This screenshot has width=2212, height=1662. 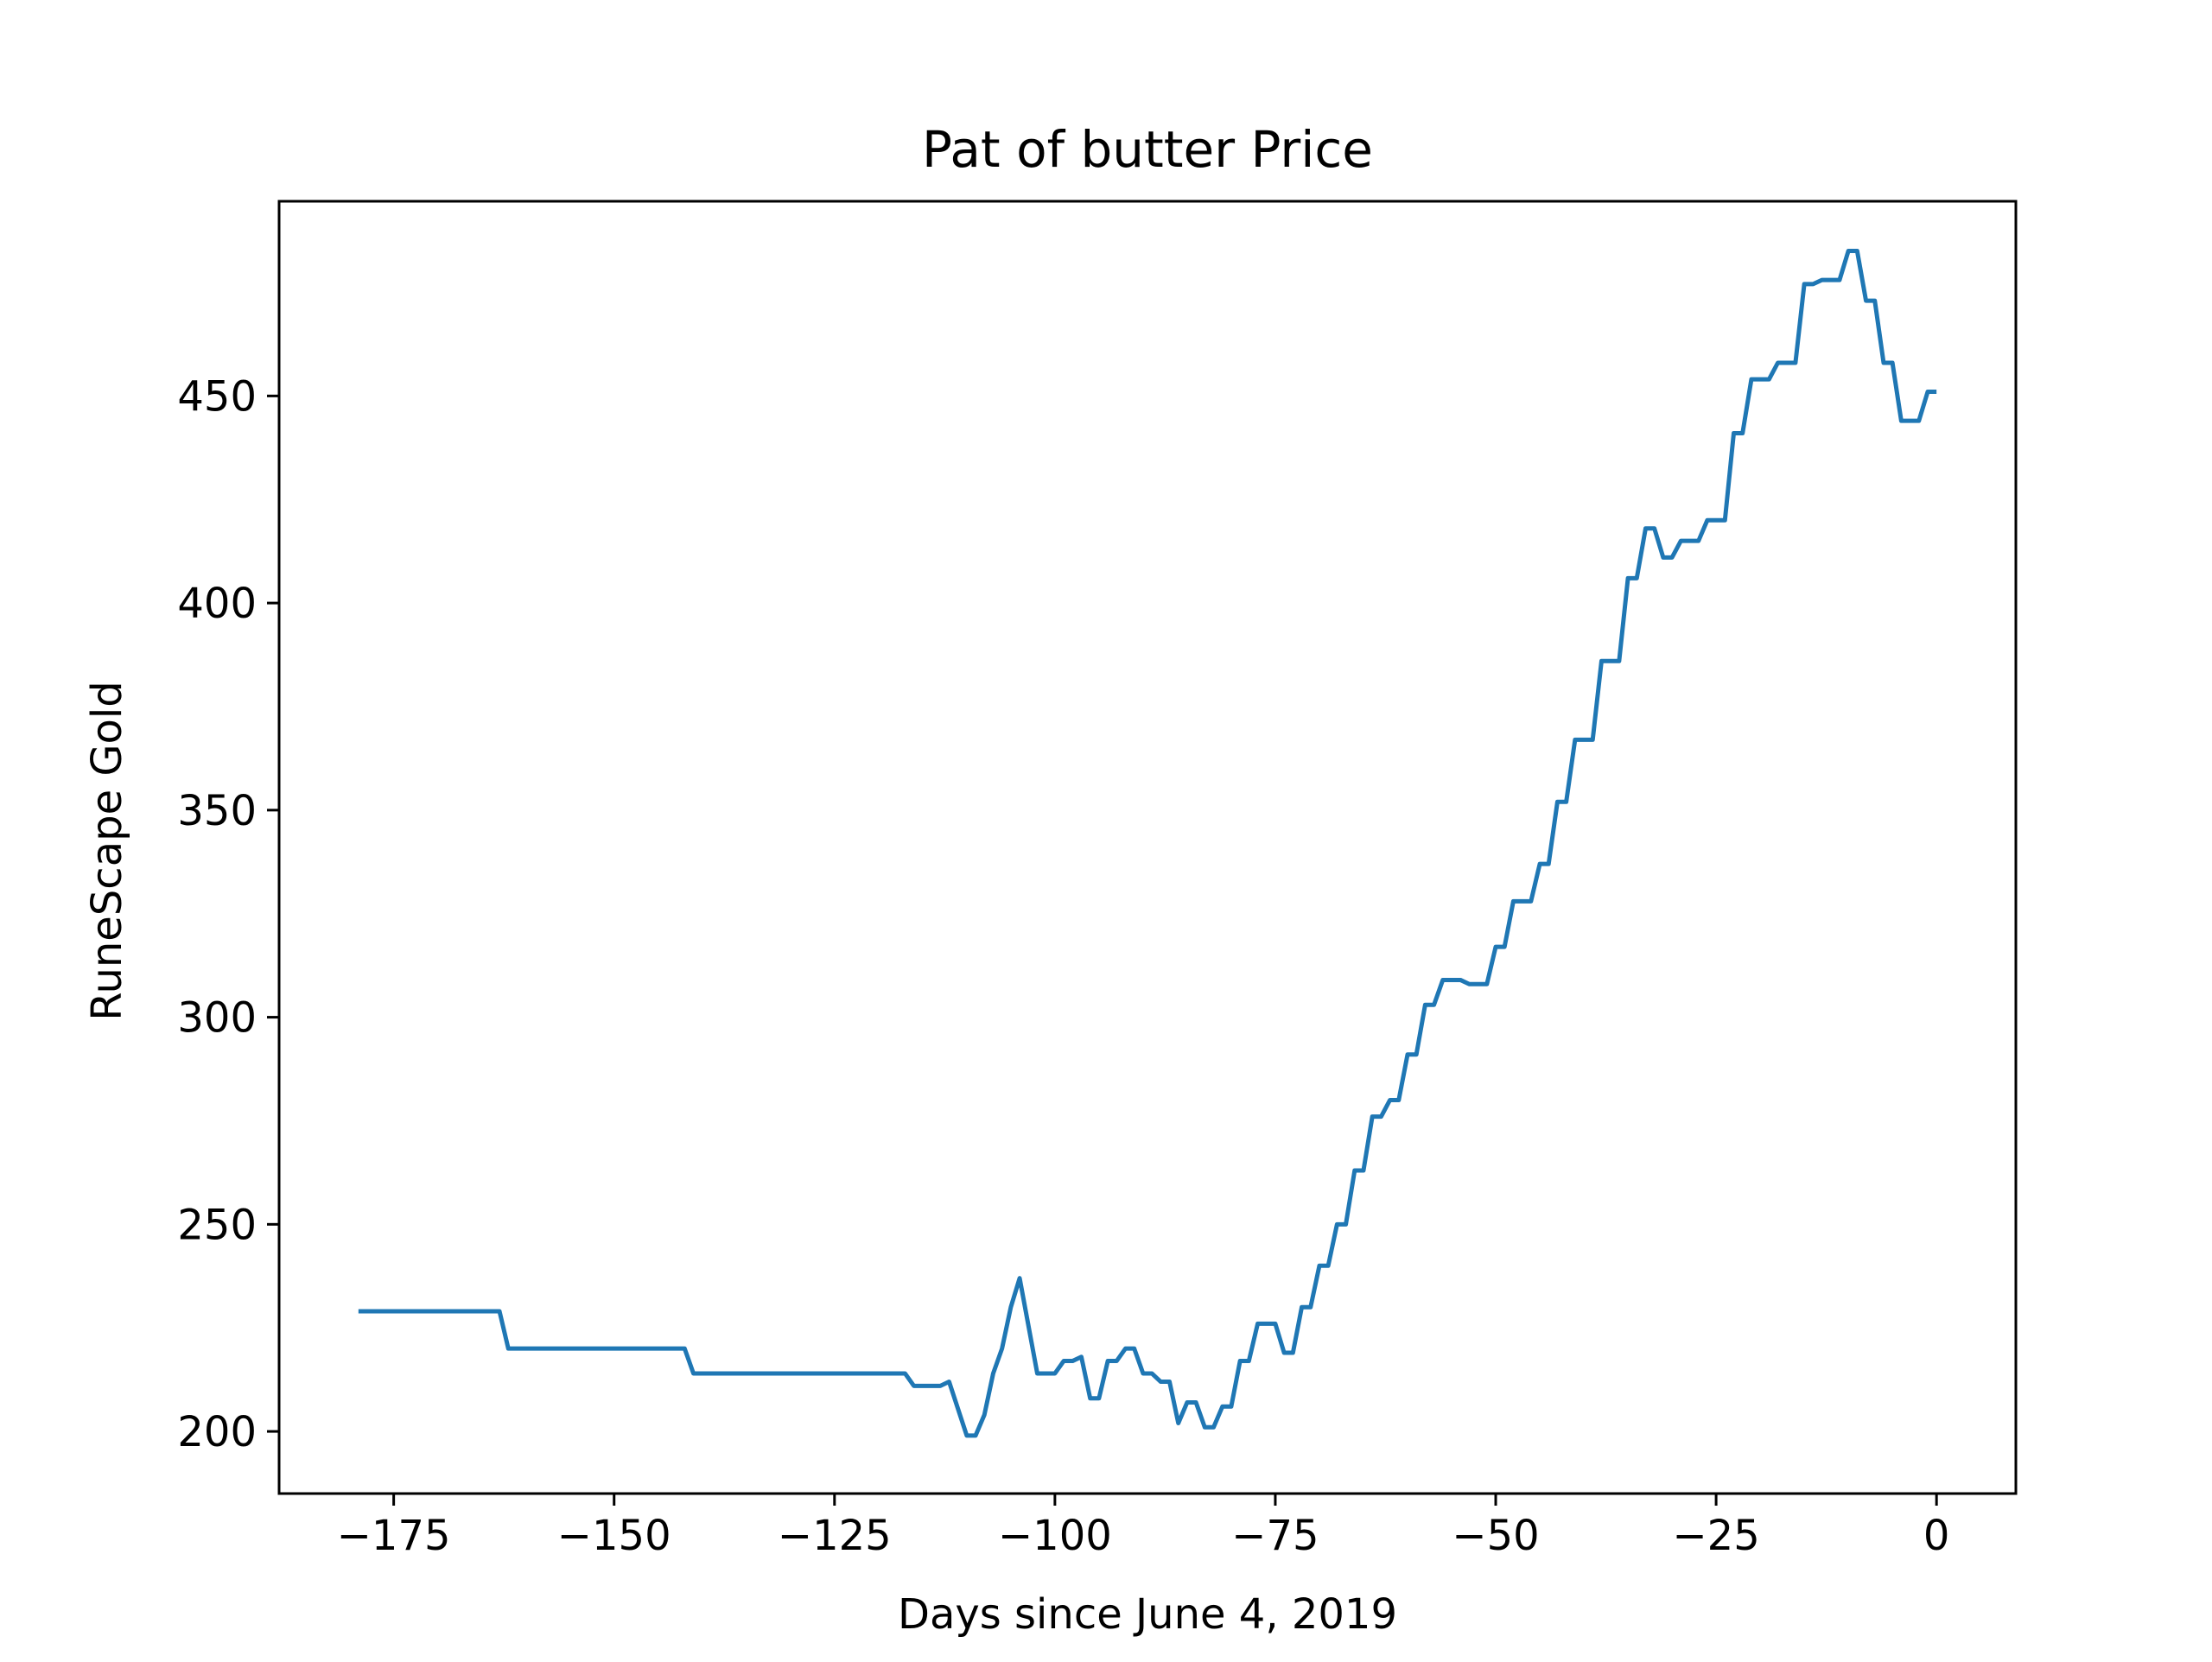 I want to click on x-tick-label: −125, so click(x=835, y=1536).